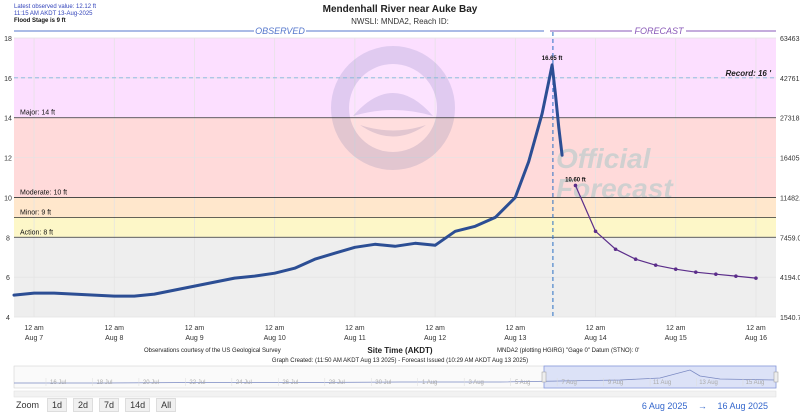 This screenshot has width=800, height=419. I want to click on threshold-label-major: Major: 14 ft, so click(37, 113).